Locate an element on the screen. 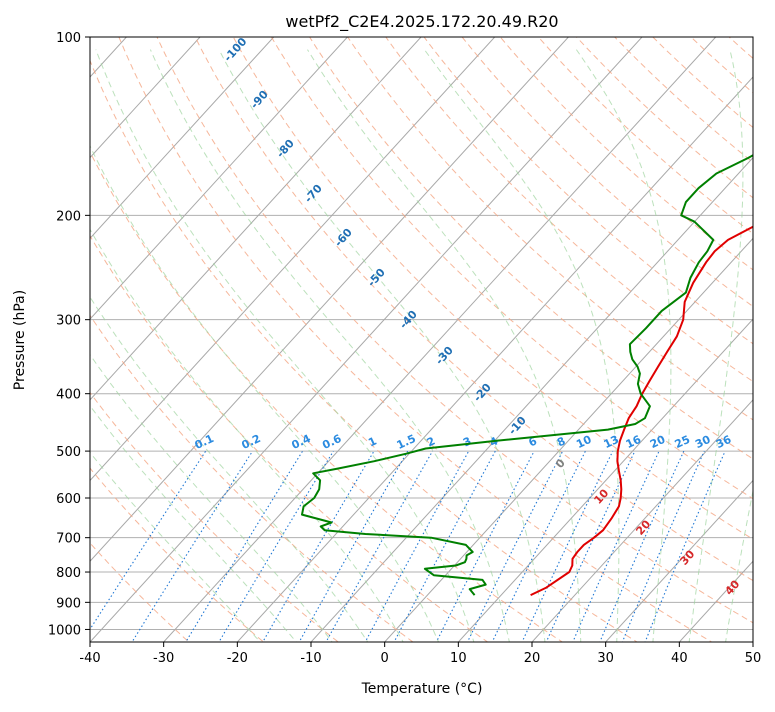 This screenshot has width=775, height=712. moist-adiabat-label: 0 is located at coordinates (560, 463).